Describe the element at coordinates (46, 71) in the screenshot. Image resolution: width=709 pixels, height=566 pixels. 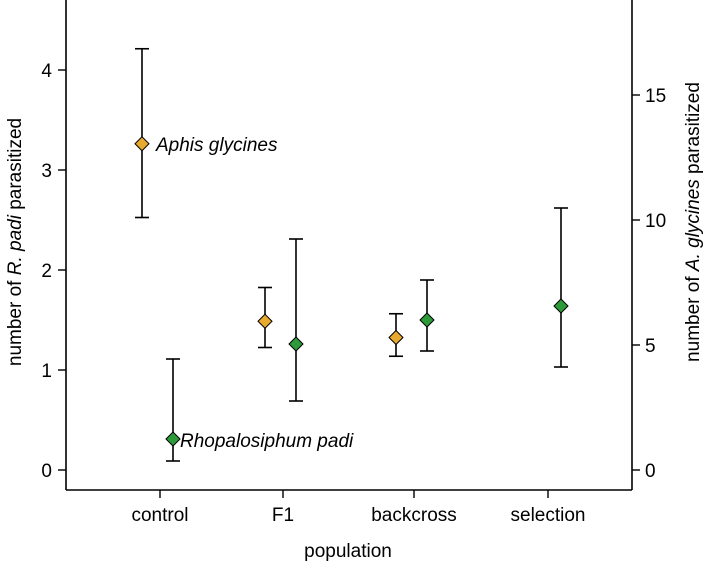
I see `left-tick-label: 4` at that location.